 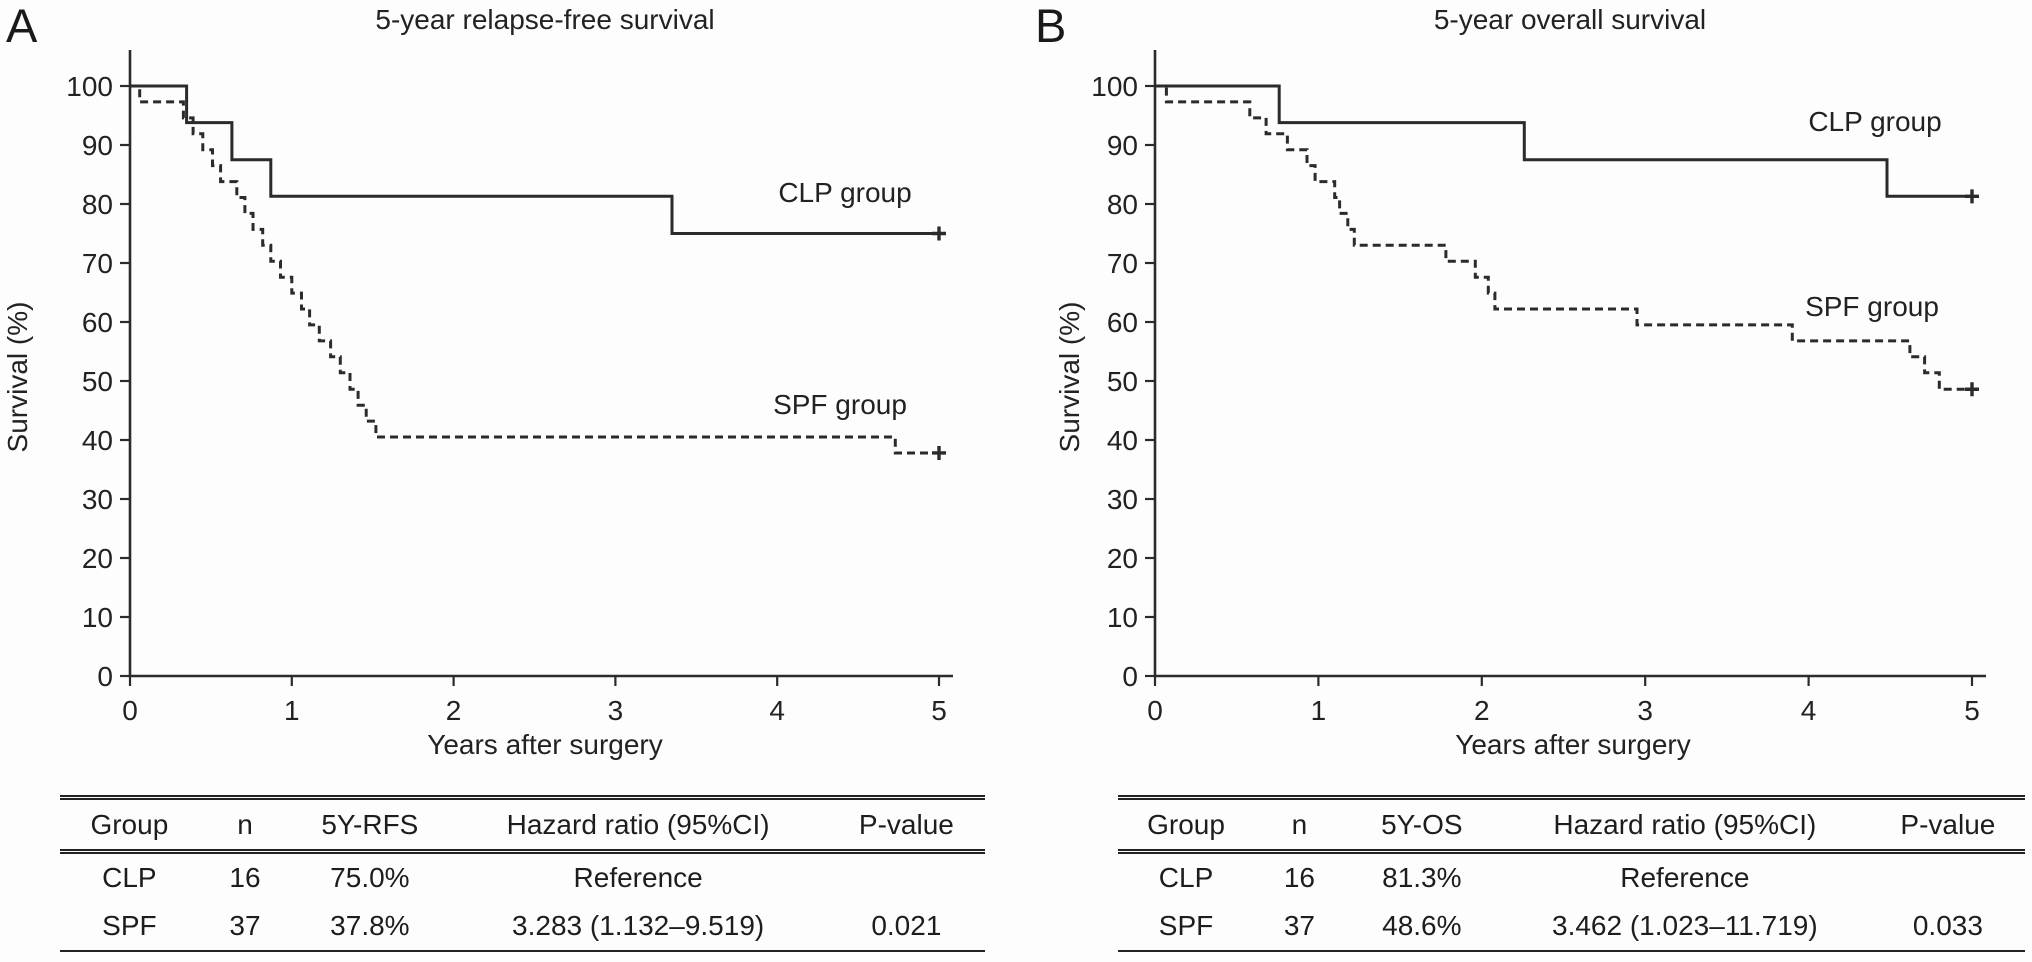 I want to click on table-row: SPF 37 37.8% 3.283 (1.132–9.519) 0.021, so click(x=522, y=926).